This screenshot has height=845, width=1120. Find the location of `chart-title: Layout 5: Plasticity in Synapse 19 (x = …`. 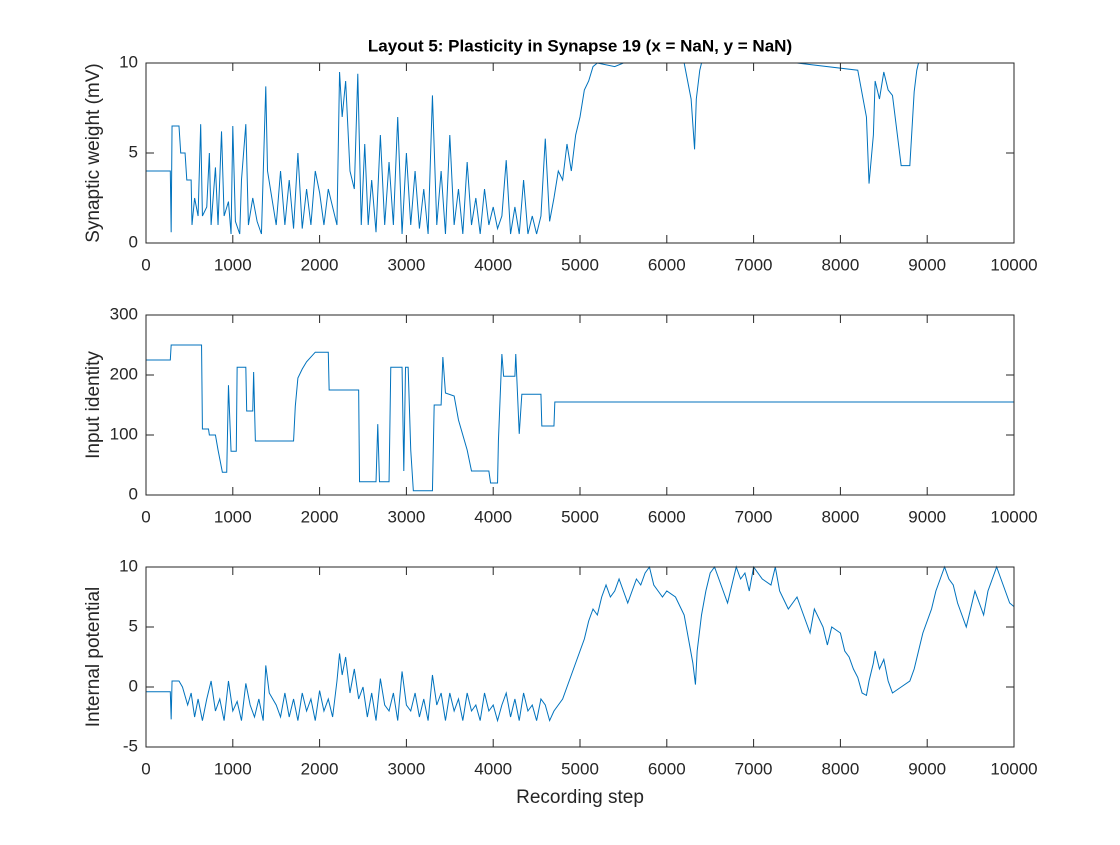

chart-title: Layout 5: Plasticity in Synapse 19 (x = … is located at coordinates (580, 45).